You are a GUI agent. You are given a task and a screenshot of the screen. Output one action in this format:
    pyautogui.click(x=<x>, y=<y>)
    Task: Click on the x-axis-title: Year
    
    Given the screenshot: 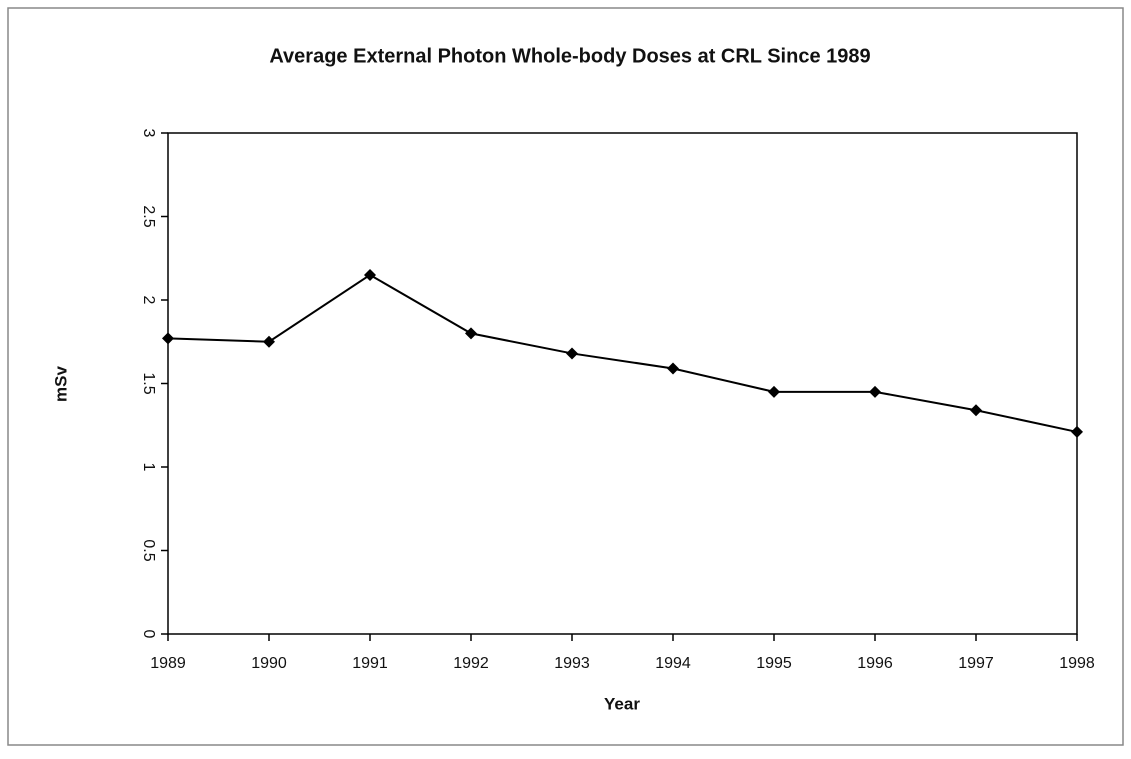 What is the action you would take?
    pyautogui.click(x=622, y=703)
    